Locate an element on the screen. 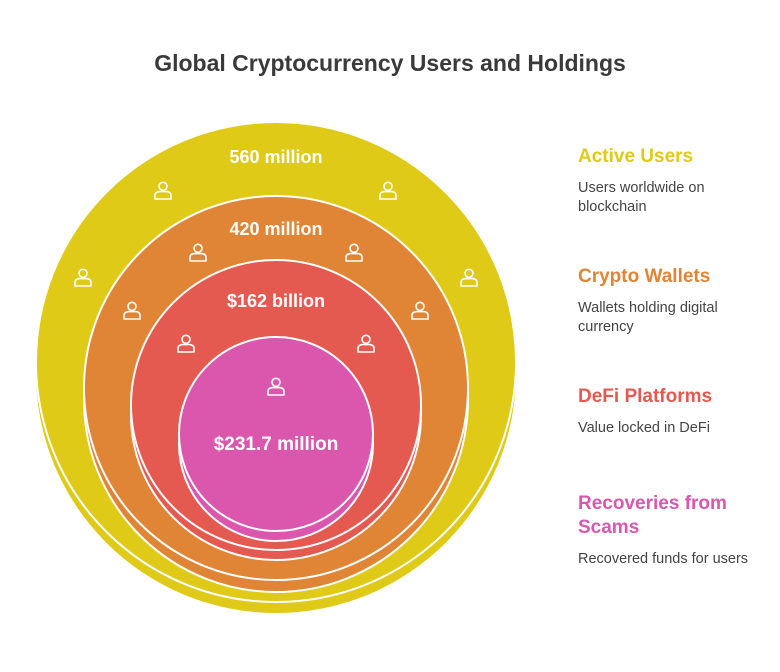 The image size is (780, 672). legend-title-active-users: Active Users is located at coordinates (636, 156).